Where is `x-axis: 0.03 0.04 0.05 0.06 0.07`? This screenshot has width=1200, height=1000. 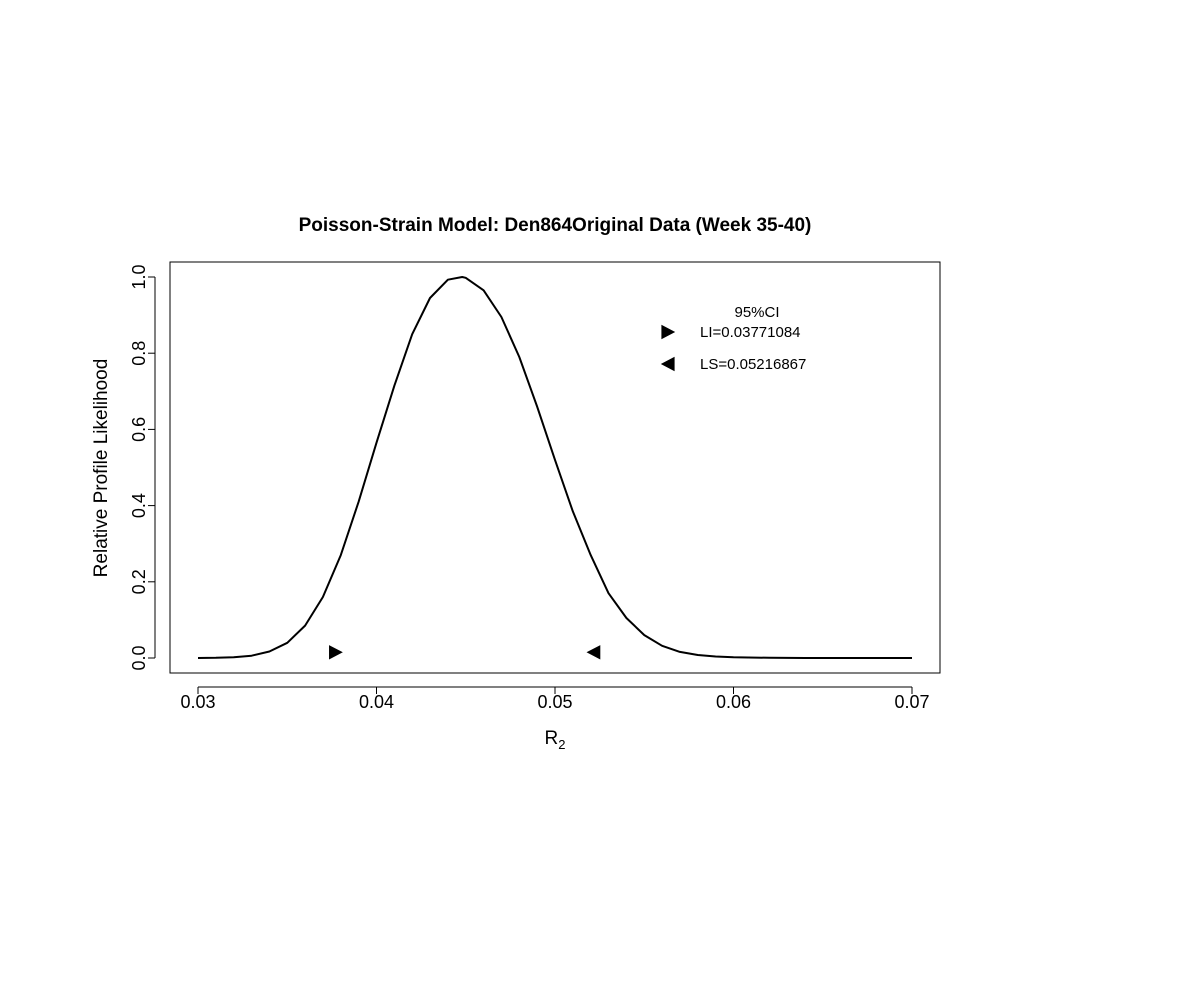 x-axis: 0.03 0.04 0.05 0.06 0.07 is located at coordinates (555, 699).